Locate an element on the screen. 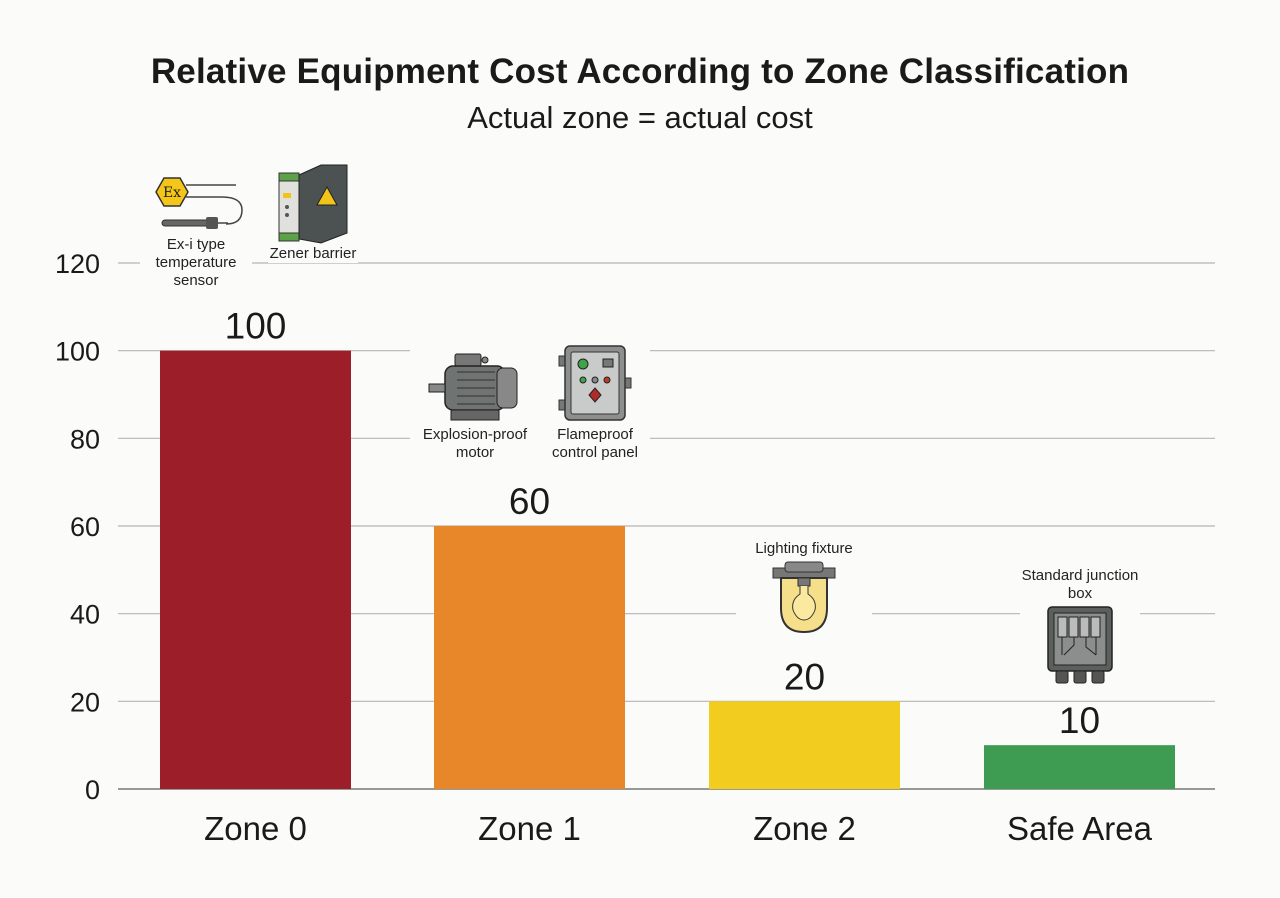 Image resolution: width=1280 pixels, height=898 pixels. annotation-zener-barrier: Zener barrier is located at coordinates (313, 213).